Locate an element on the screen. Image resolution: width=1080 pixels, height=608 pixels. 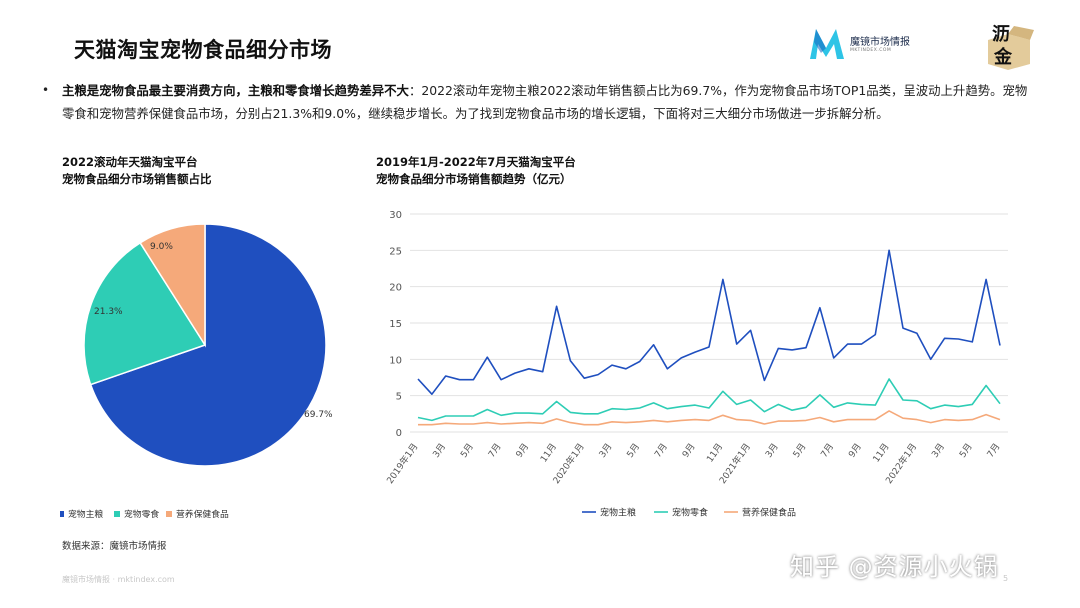
line-title-line1: 2019年1月-2022年7月天猫淘宝平台 is located at coordinates (476, 162).